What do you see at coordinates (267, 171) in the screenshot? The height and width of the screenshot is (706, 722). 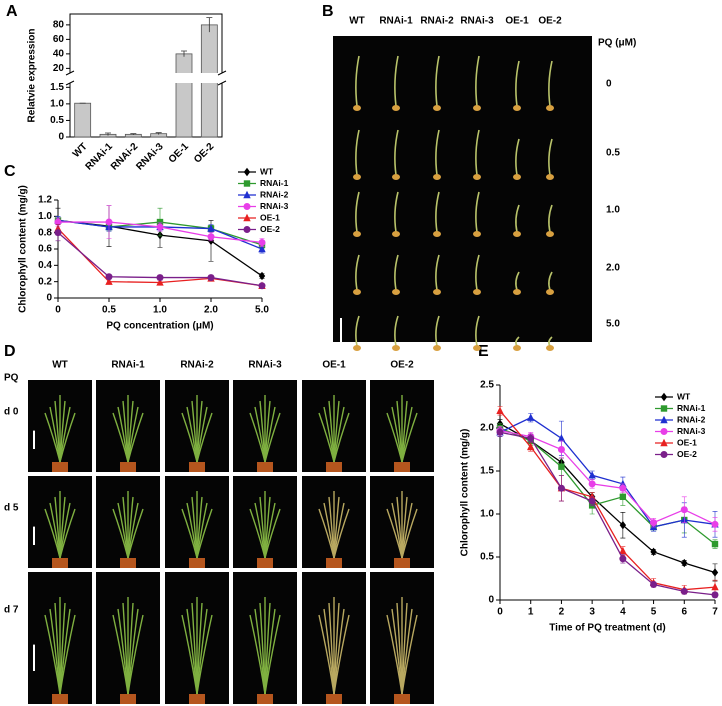 I see `legend-label: WT` at bounding box center [267, 171].